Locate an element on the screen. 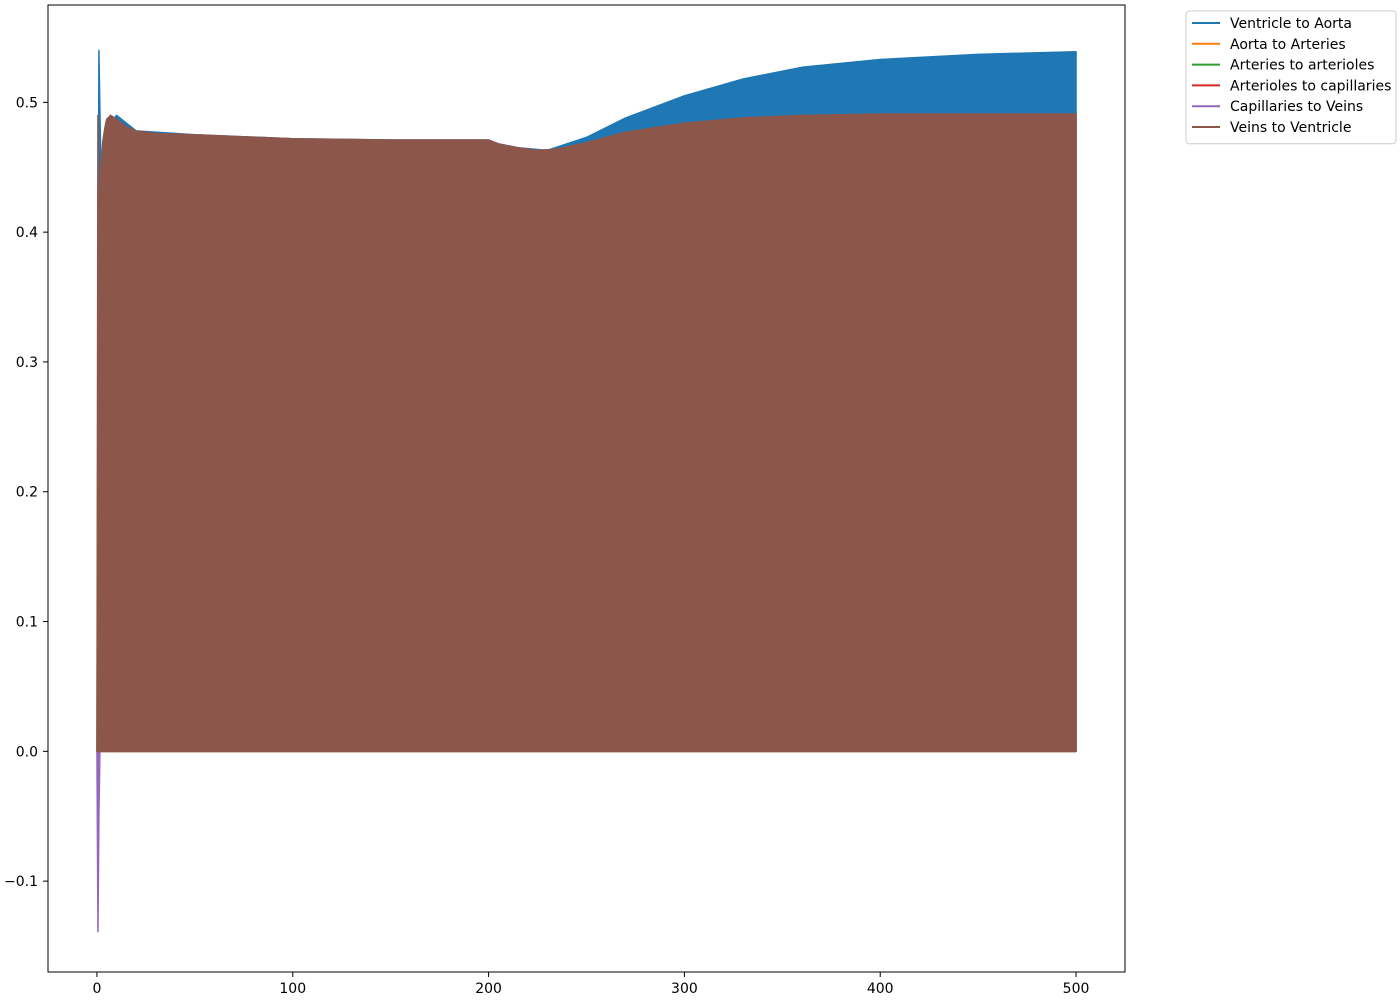  y-axis: −0.1 0.0 0.1 0.2 0.3 0.4 0.5 is located at coordinates (26, 492).